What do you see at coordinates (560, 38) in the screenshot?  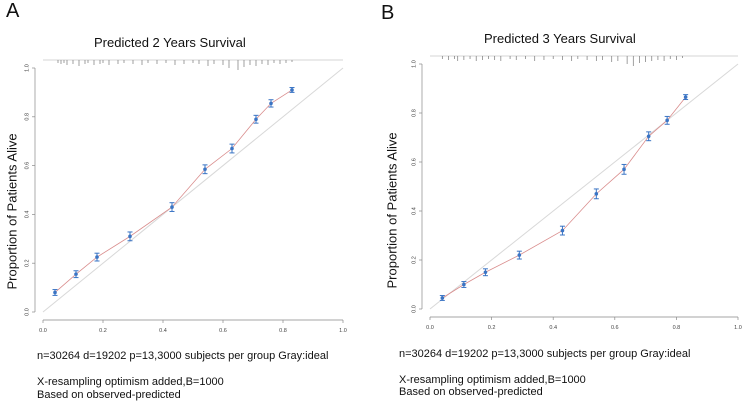 I see `chart-title: Predicted 3 Years Survival` at bounding box center [560, 38].